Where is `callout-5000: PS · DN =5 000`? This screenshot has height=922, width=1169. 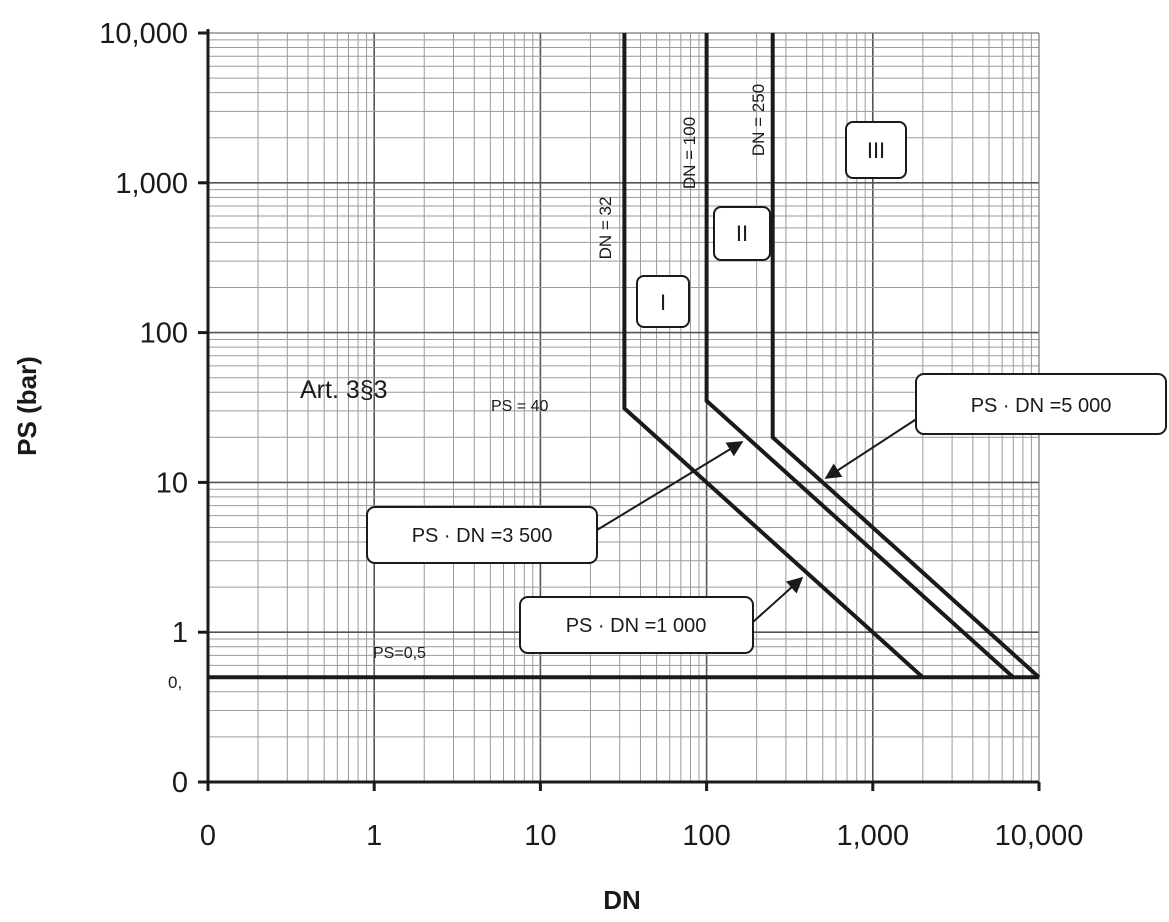
callout-5000: PS · DN =5 000 is located at coordinates (995, 426).